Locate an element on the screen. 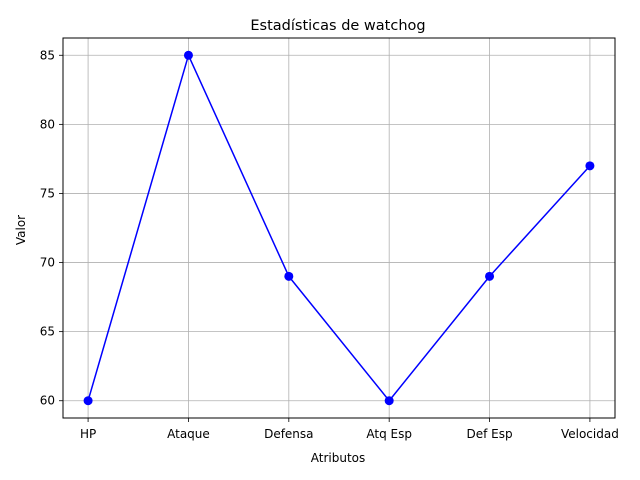 Image resolution: width=640 pixels, height=480 pixels. y-tick-label: 65 is located at coordinates (47, 332).